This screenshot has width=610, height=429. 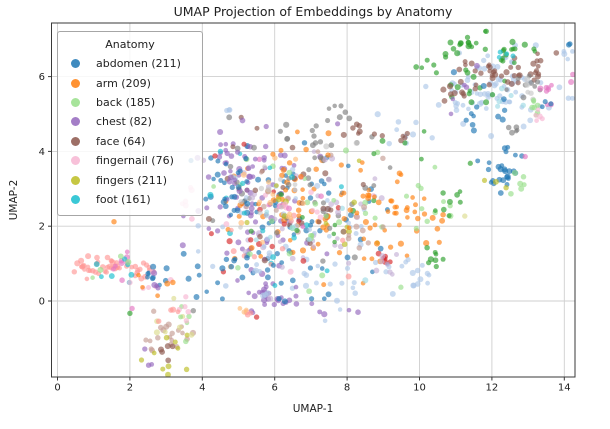 I want to click on legend-entry-chest: chest (82), so click(x=130, y=121).